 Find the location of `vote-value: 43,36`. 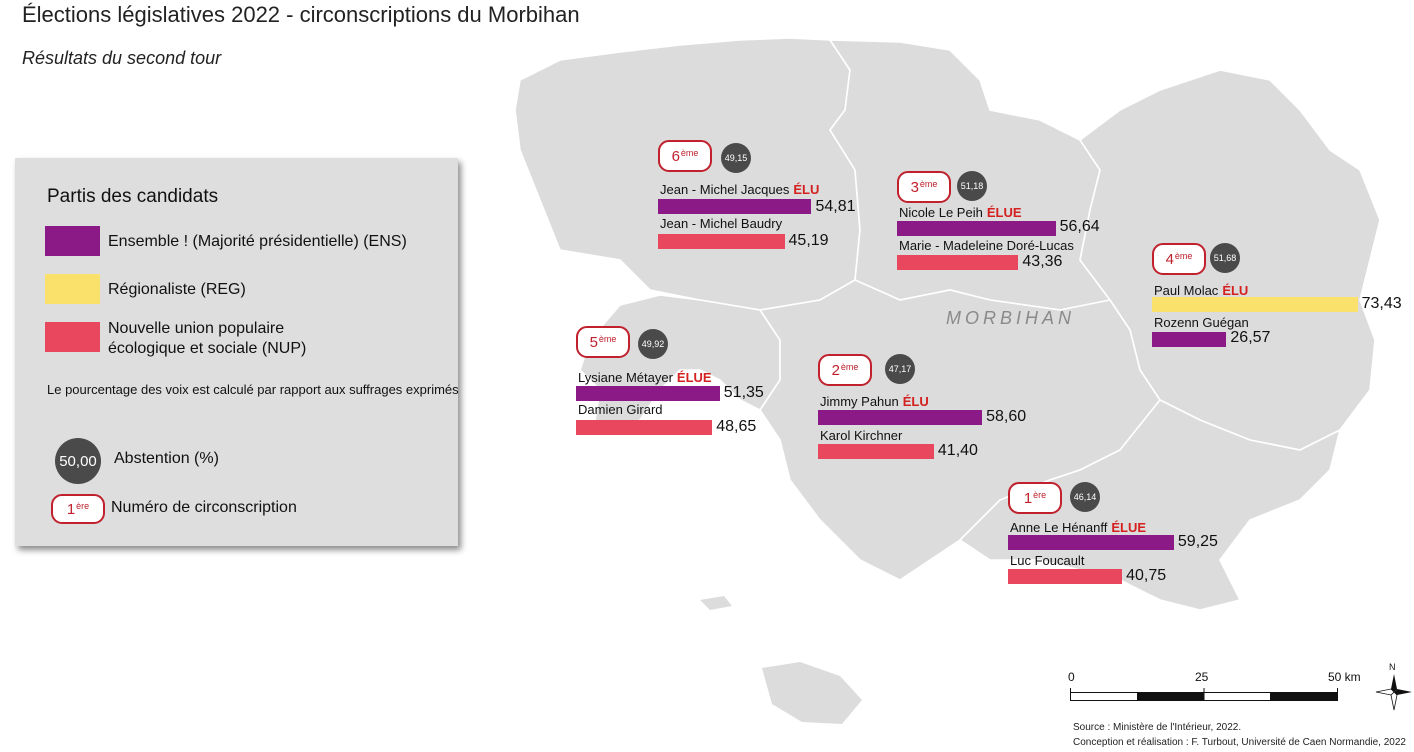

vote-value: 43,36 is located at coordinates (1042, 261).